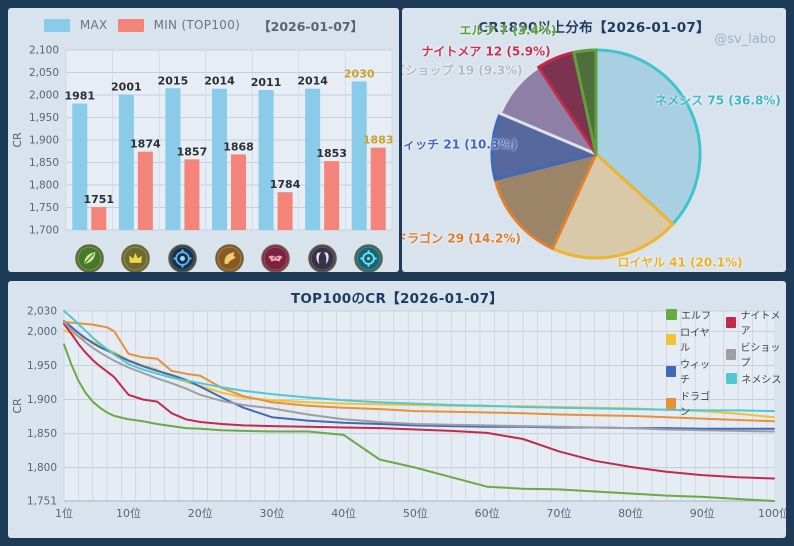 Image resolution: width=794 pixels, height=546 pixels. What do you see at coordinates (266, 160) in the screenshot?
I see `bar-max-ナイトメア` at bounding box center [266, 160].